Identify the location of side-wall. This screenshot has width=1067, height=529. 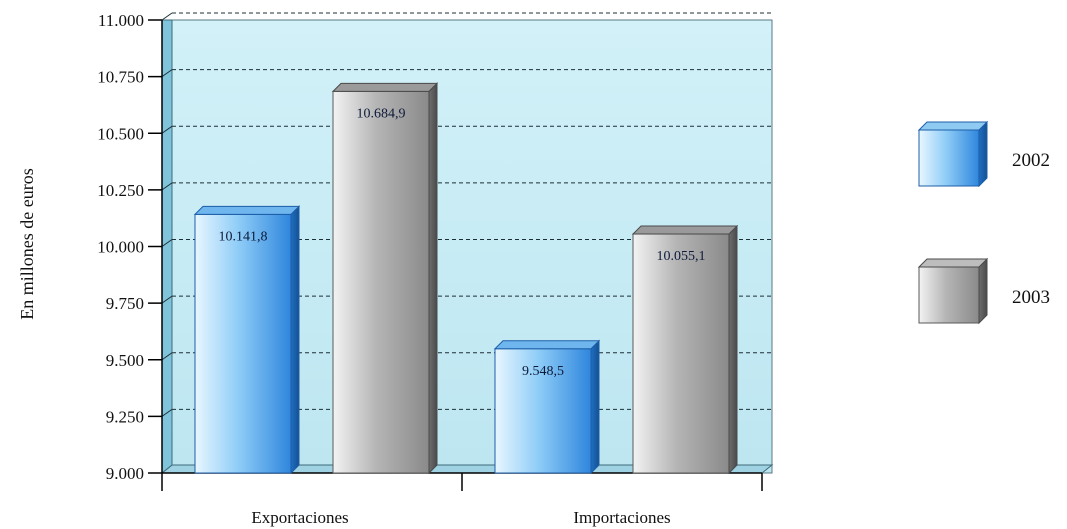
(167, 247).